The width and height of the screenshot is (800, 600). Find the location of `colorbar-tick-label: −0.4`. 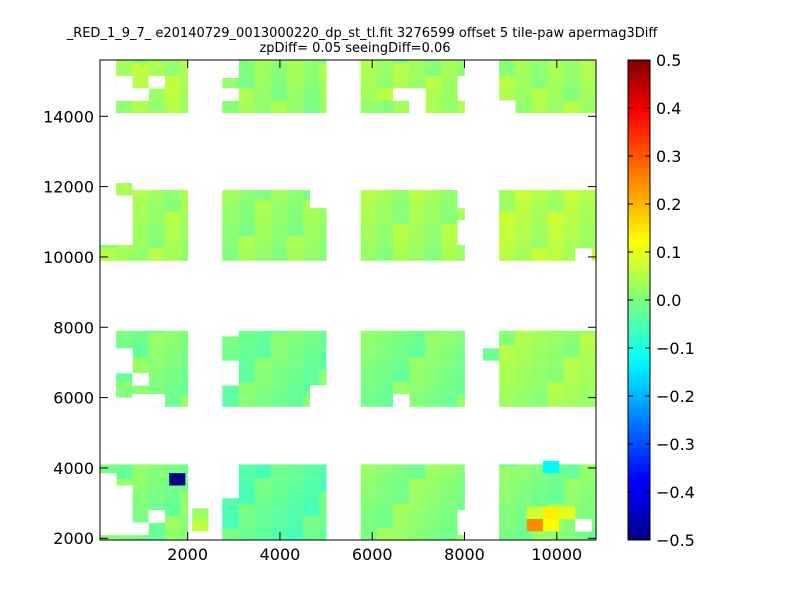

colorbar-tick-label: −0.4 is located at coordinates (675, 492).